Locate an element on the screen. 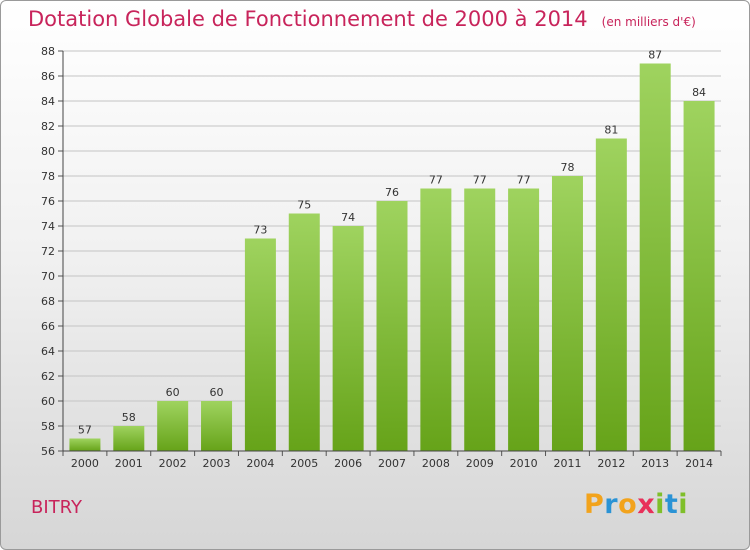  y-tick-label: 80 is located at coordinates (48, 151).